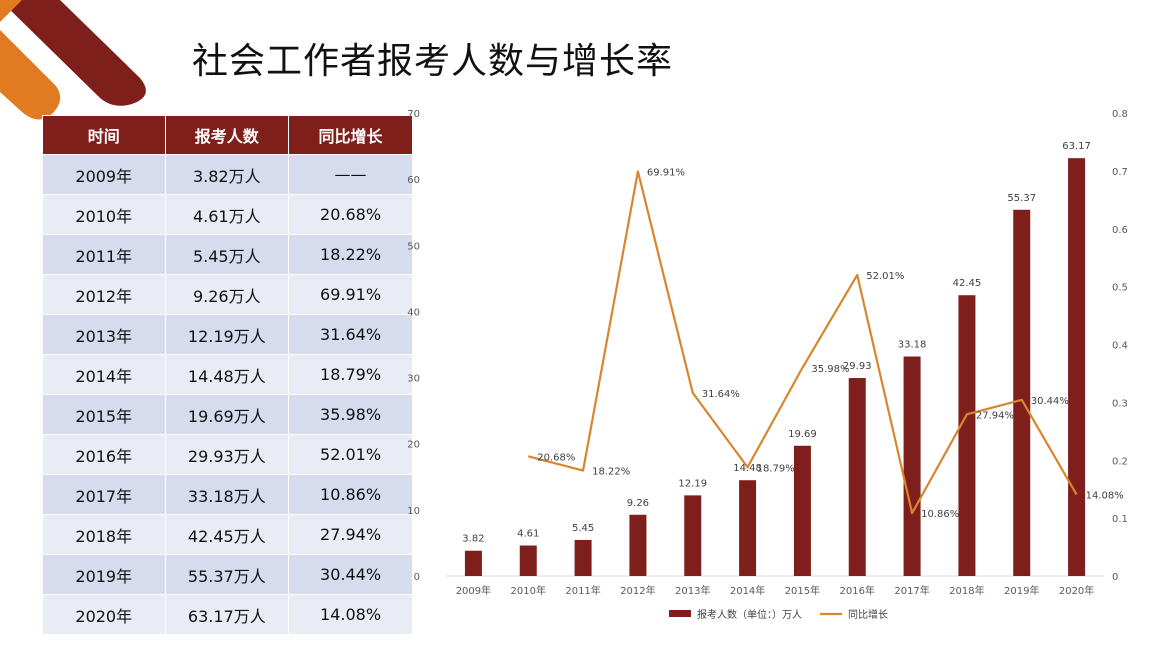 The image size is (1152, 648). What do you see at coordinates (104, 574) in the screenshot?
I see `cell-year: 2019年` at bounding box center [104, 574].